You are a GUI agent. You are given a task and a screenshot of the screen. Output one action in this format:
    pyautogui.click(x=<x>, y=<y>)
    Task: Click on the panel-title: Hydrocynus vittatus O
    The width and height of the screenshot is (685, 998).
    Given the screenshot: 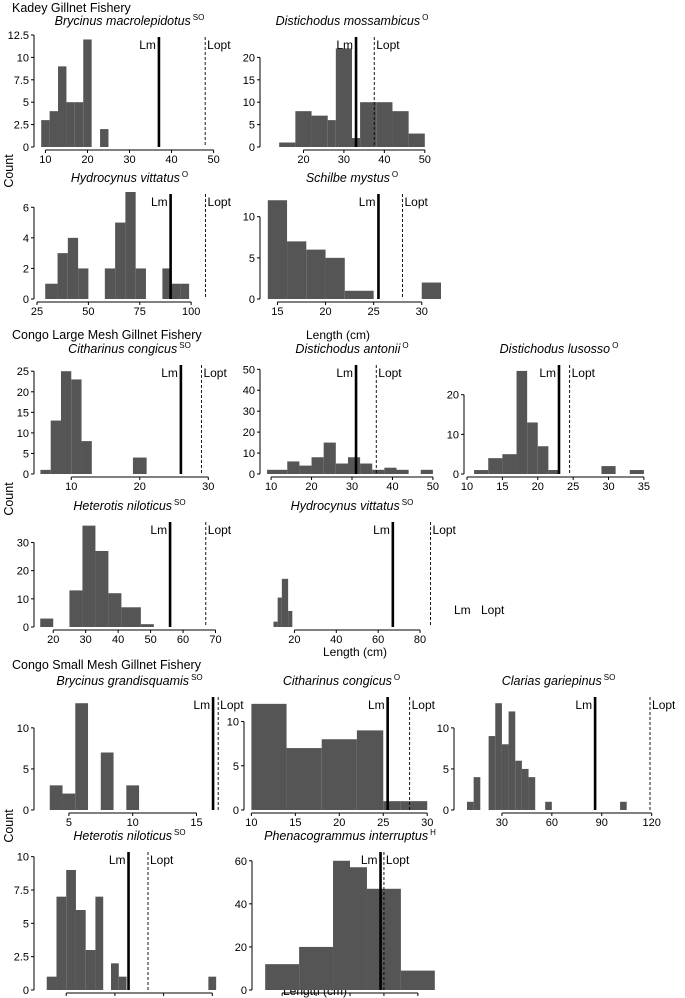 What is the action you would take?
    pyautogui.click(x=129, y=177)
    